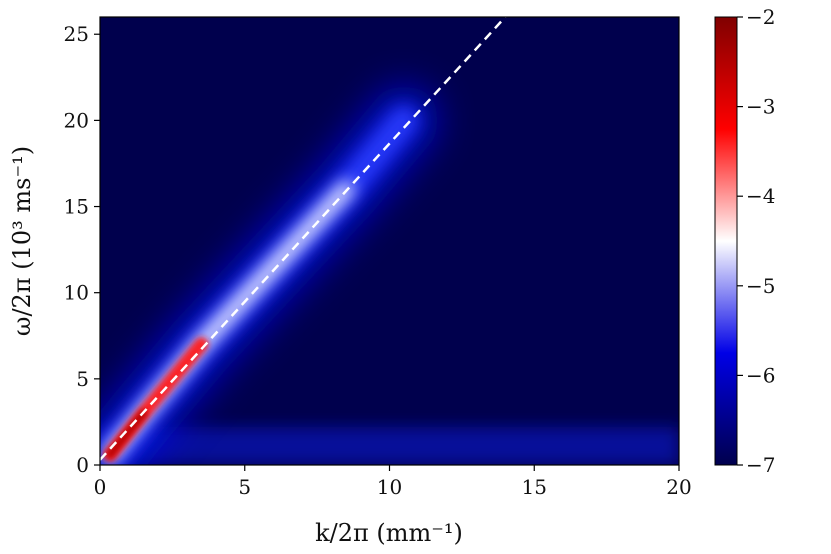  I want to click on x-tick-label: 0, so click(100, 487).